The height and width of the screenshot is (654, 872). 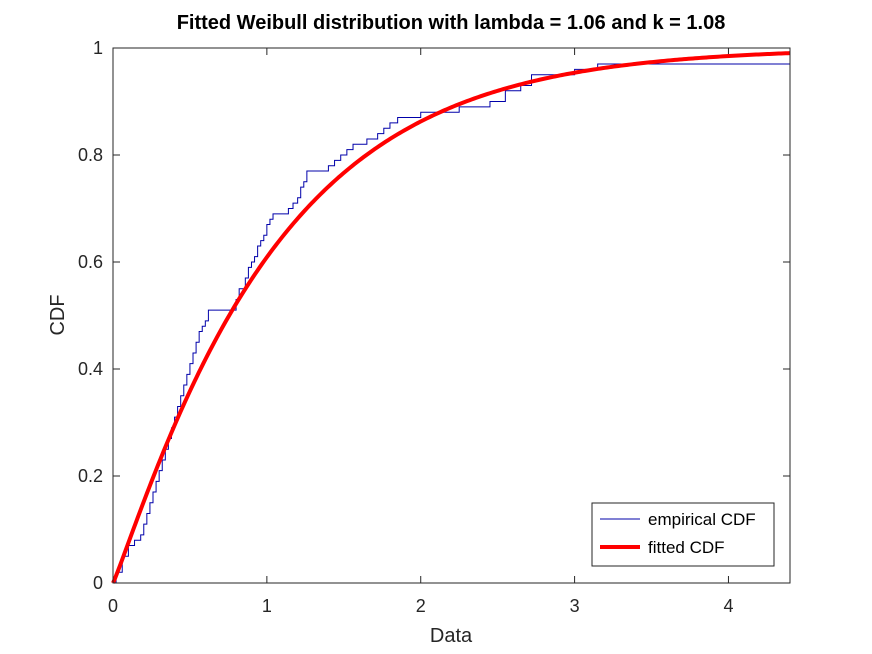 What do you see at coordinates (90, 476) in the screenshot?
I see `y-tick-label: 0.2` at bounding box center [90, 476].